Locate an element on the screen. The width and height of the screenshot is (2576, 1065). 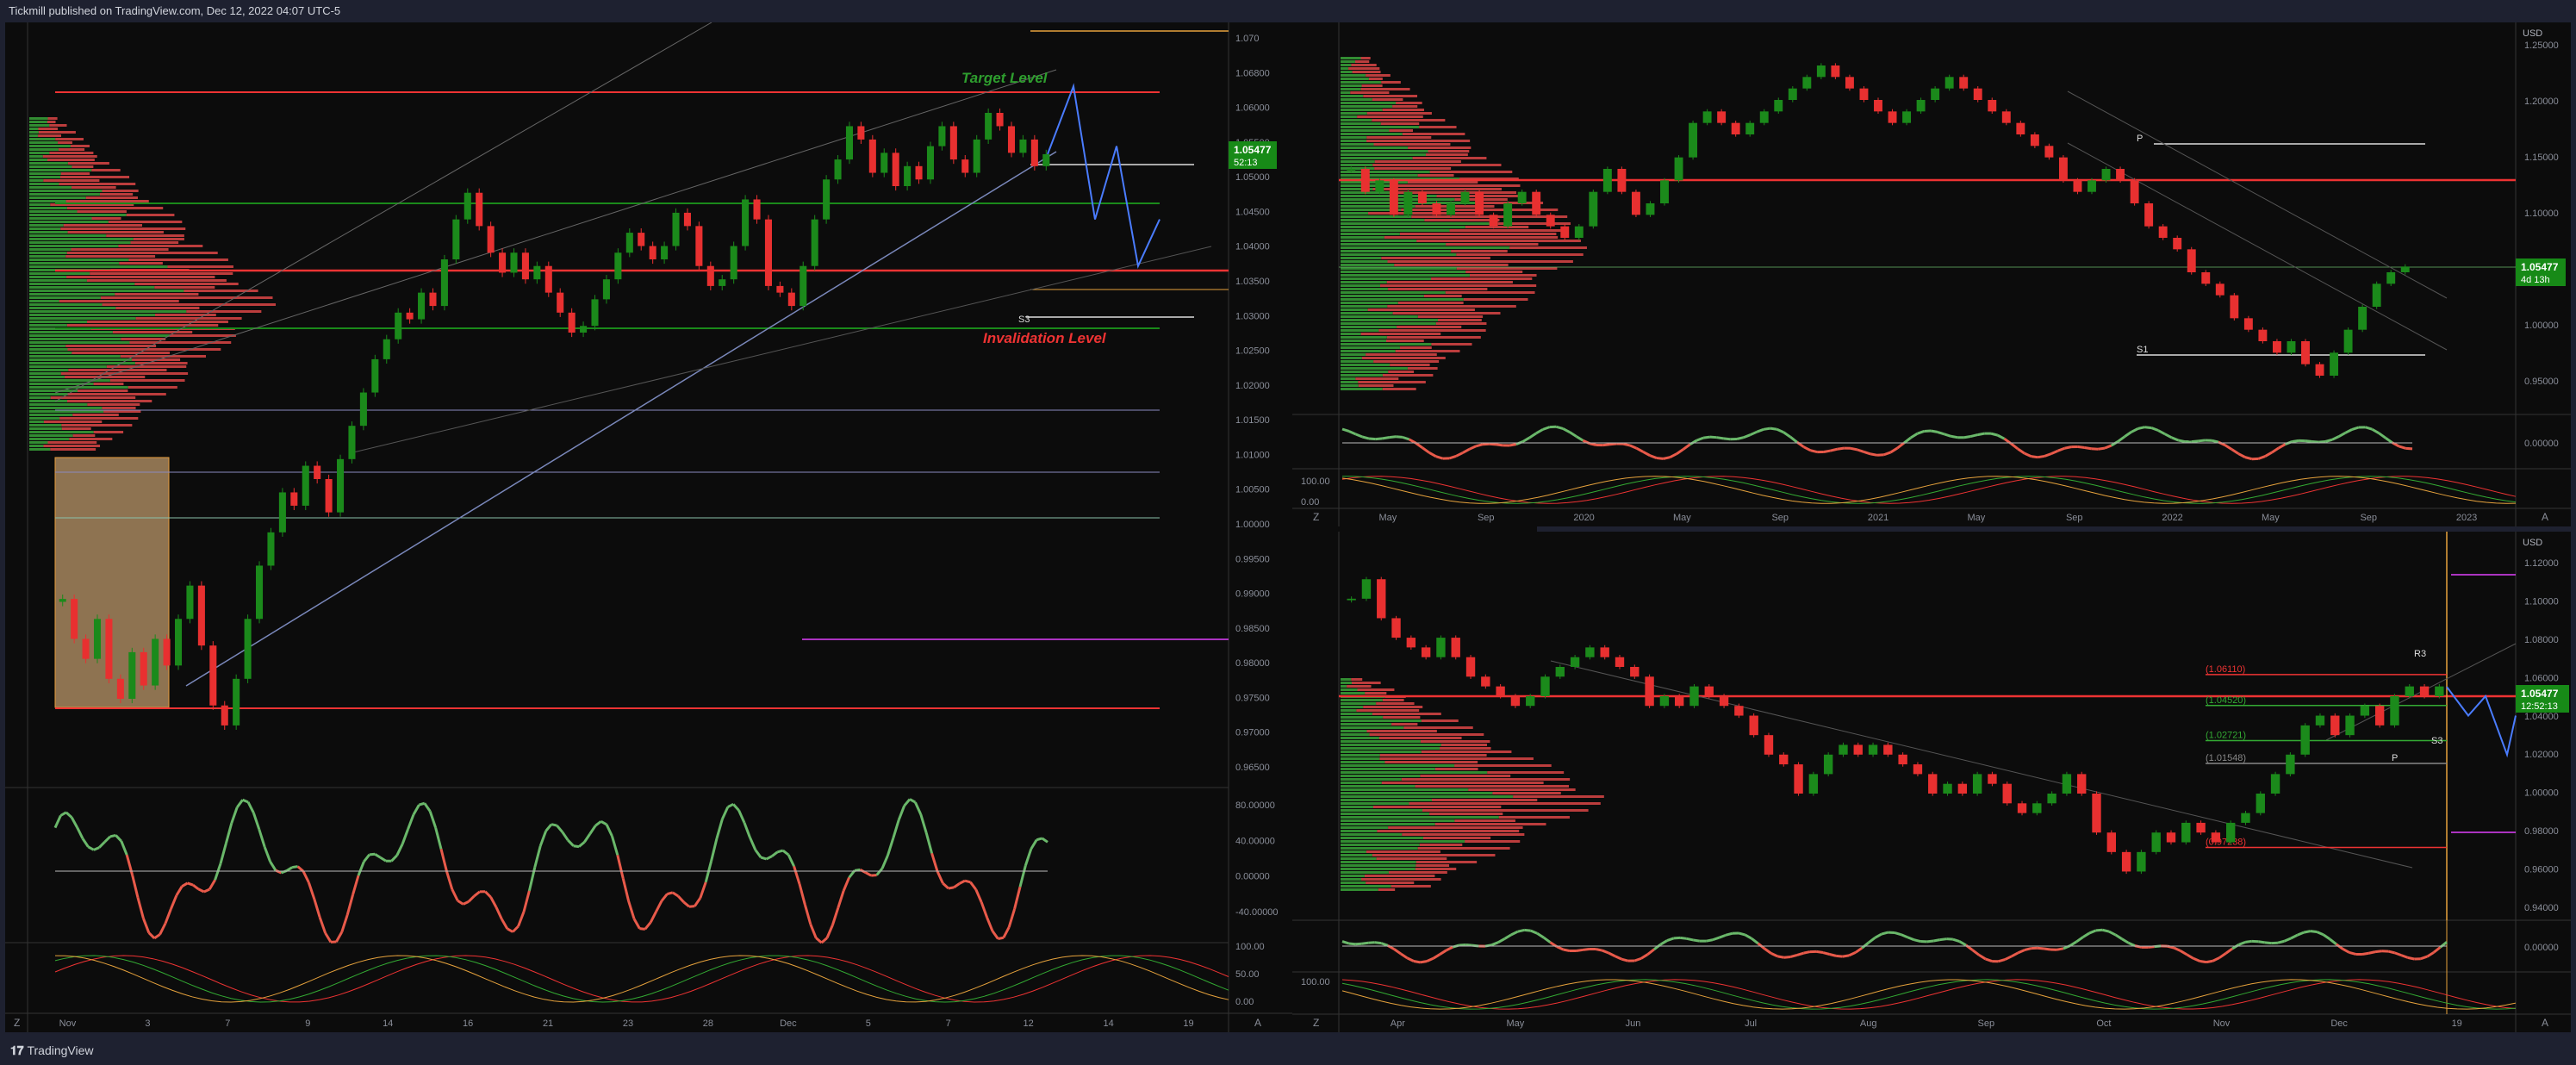
price-tick-label: 0.98000 is located at coordinates (2542, 831).